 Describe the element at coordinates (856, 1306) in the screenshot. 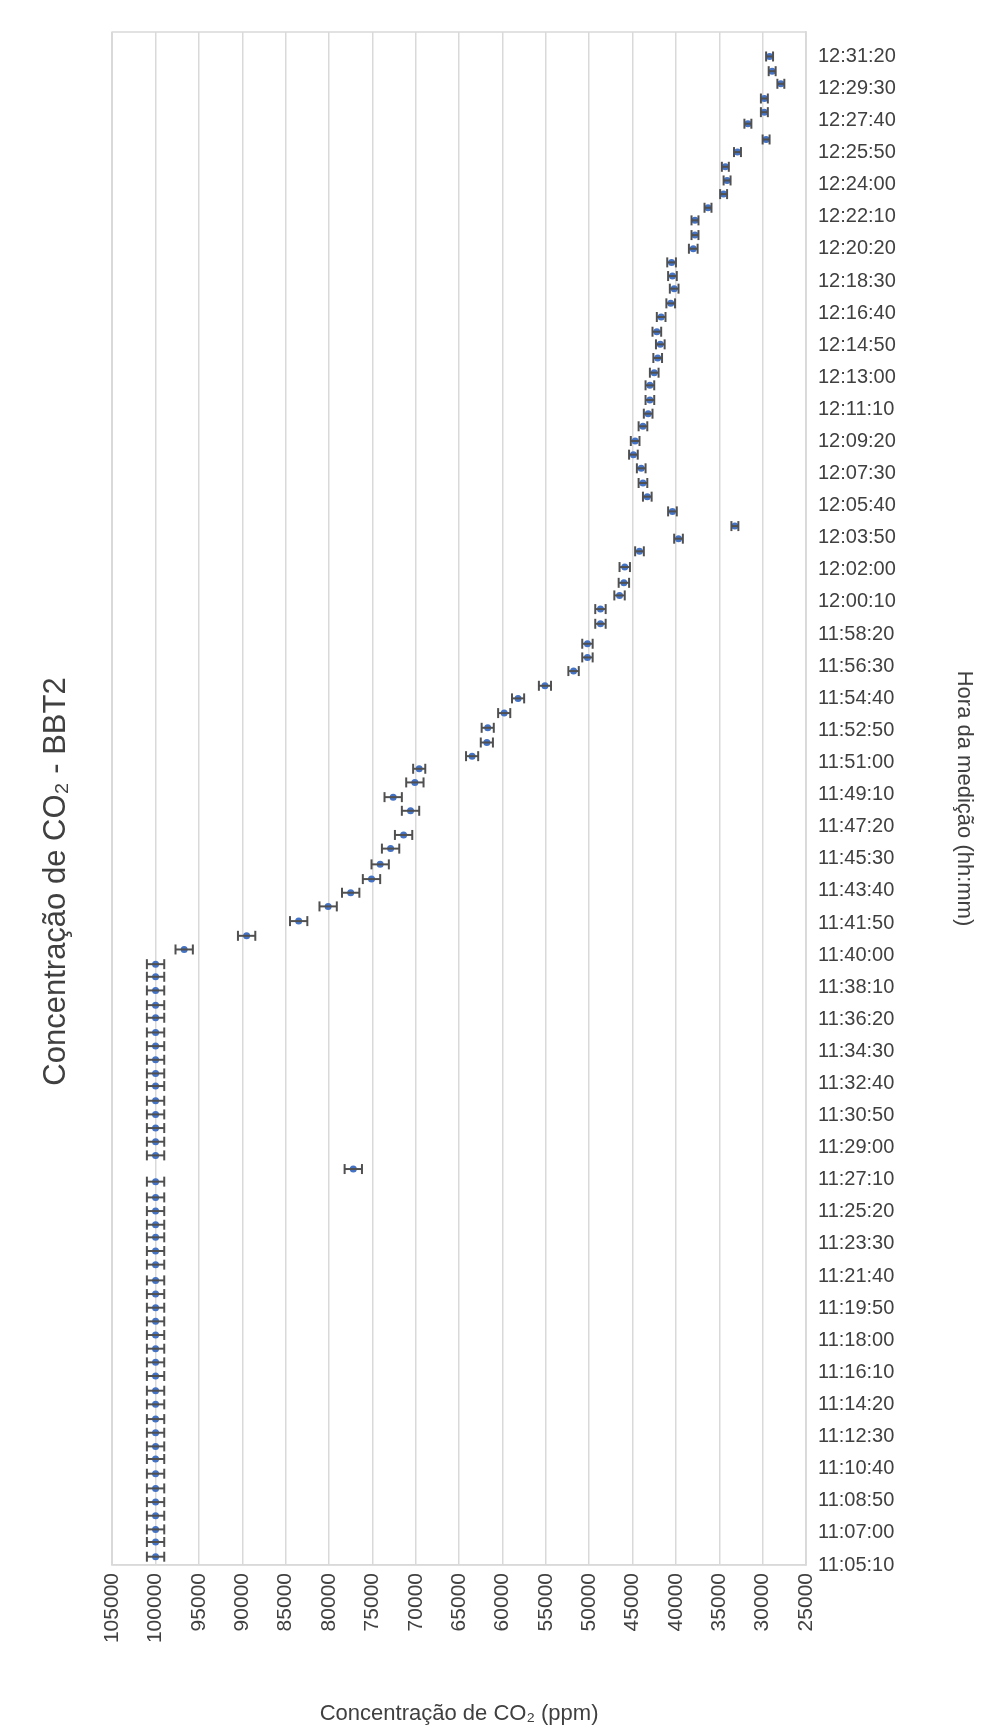

I see `y-tick-label: 11:19:50` at that location.